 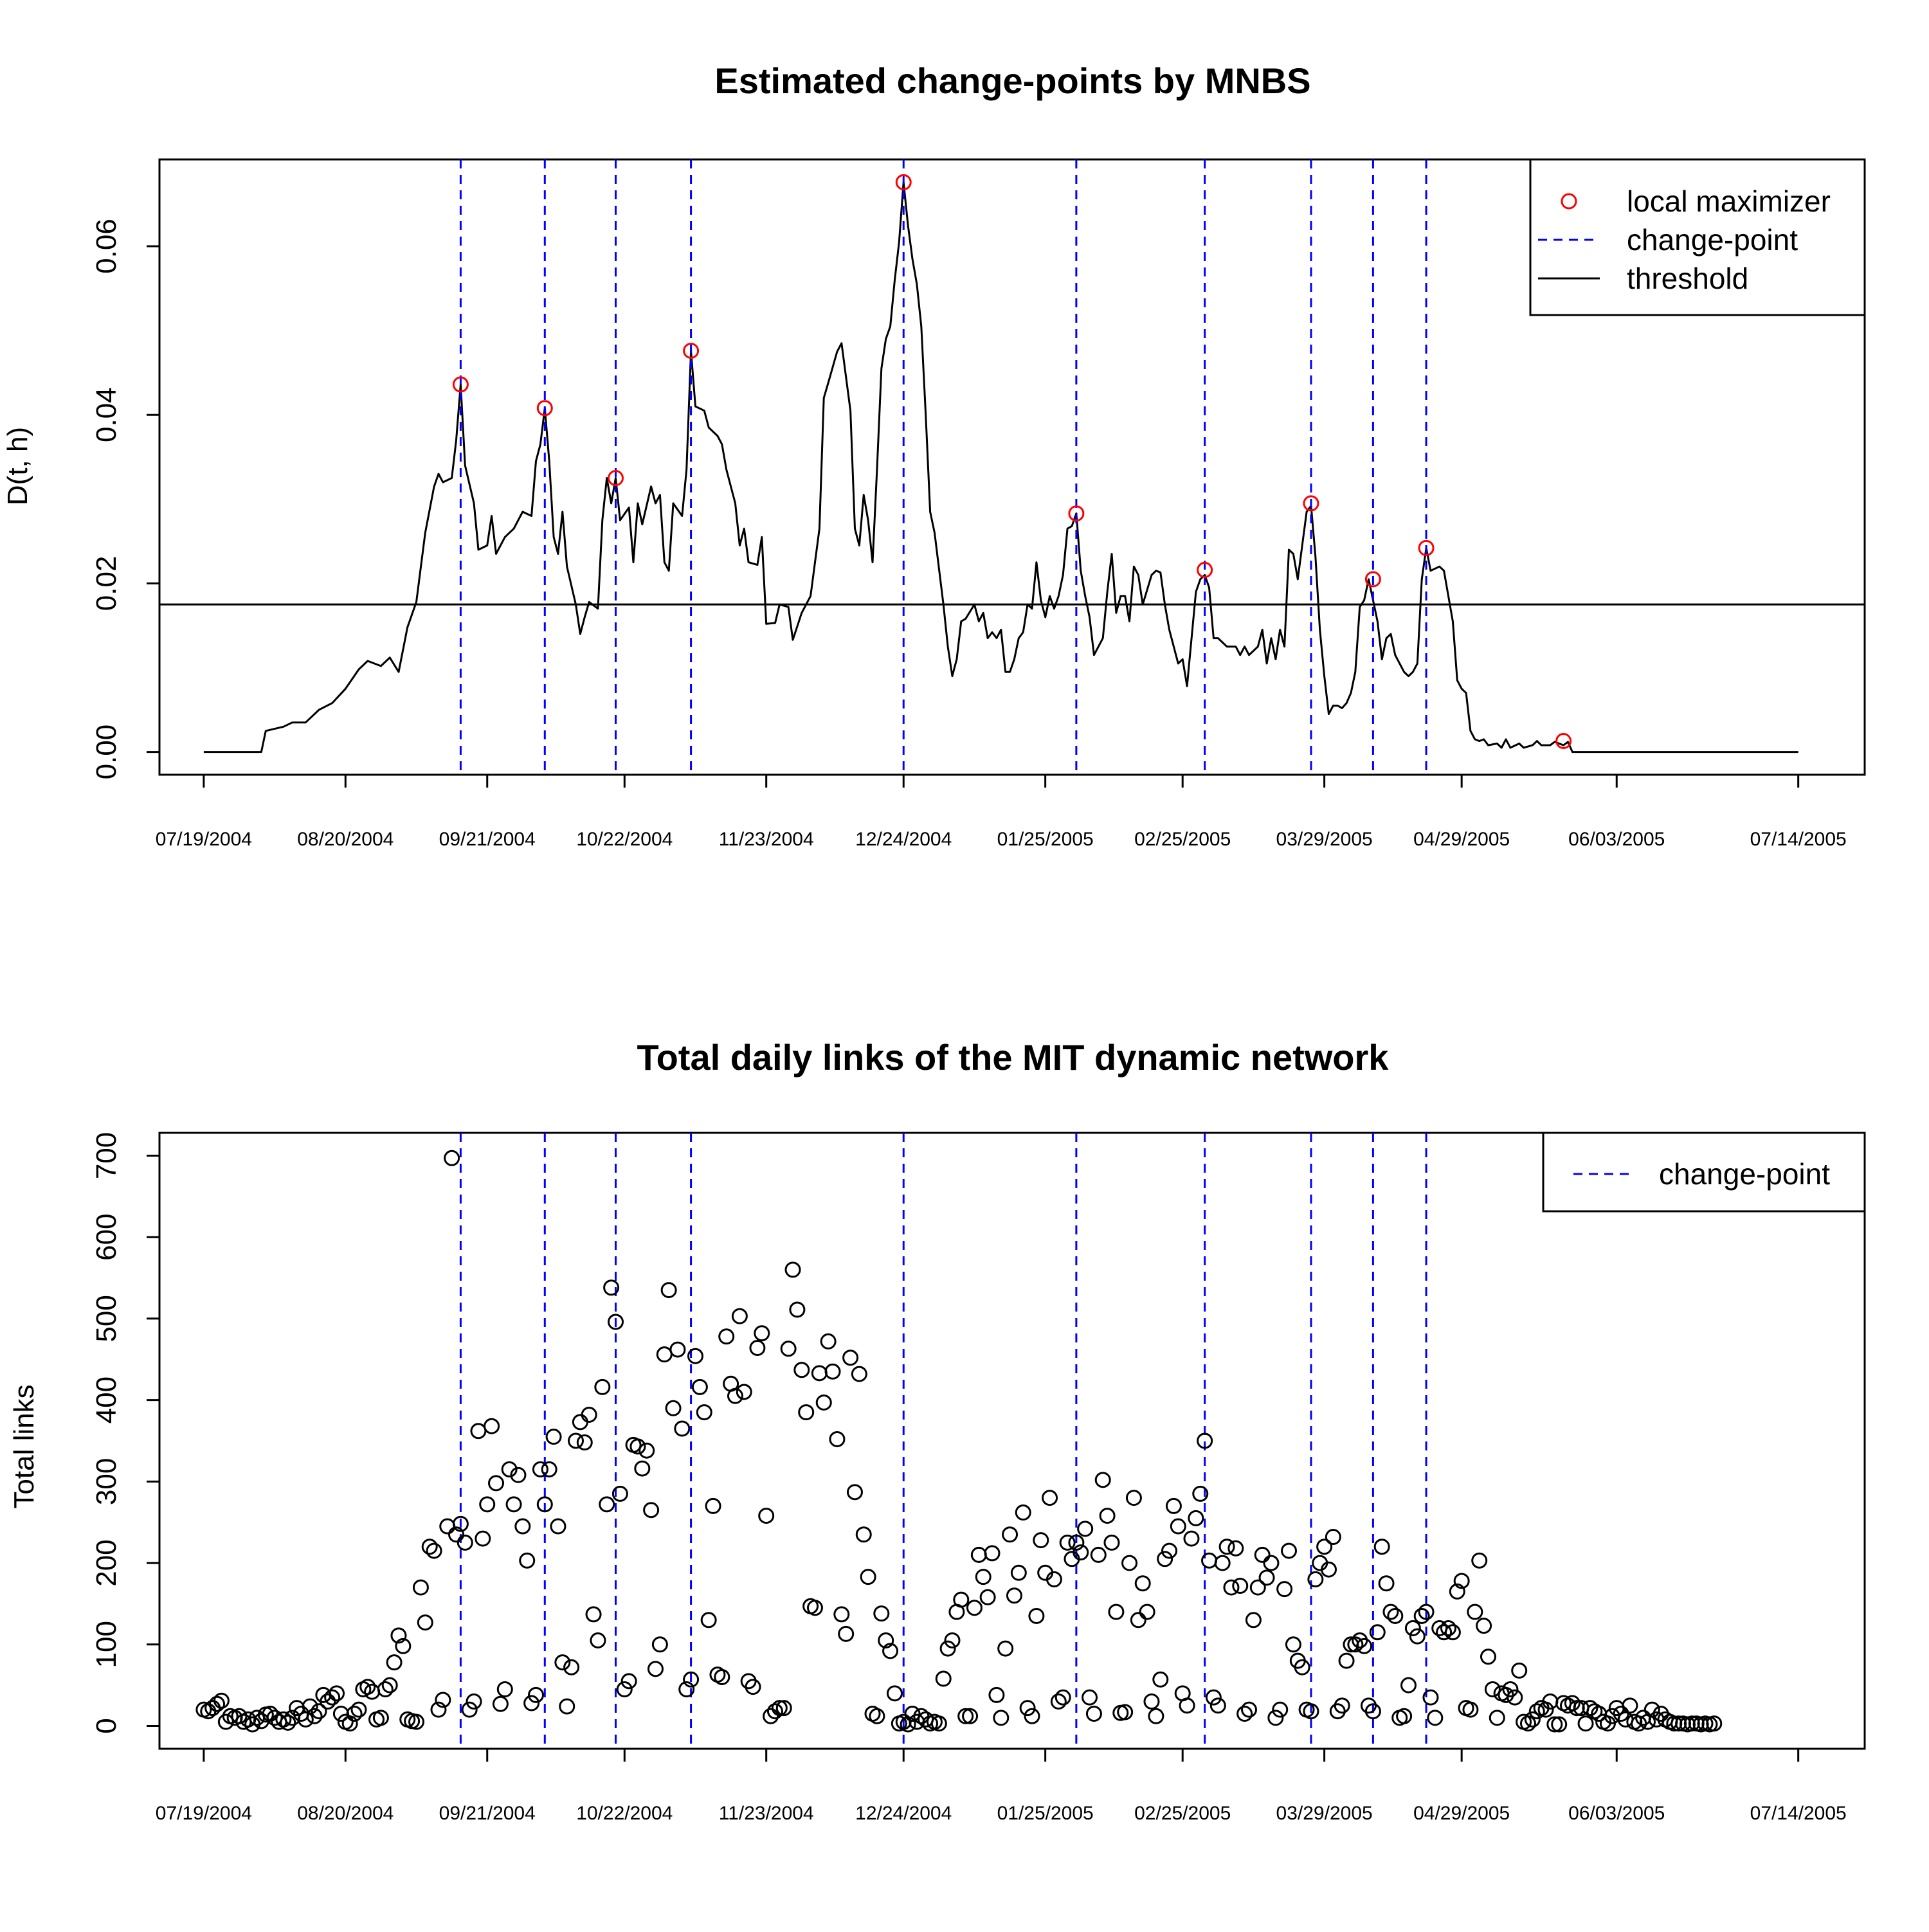 I want to click on x-tick-label: 08/20/2004, so click(x=345, y=839).